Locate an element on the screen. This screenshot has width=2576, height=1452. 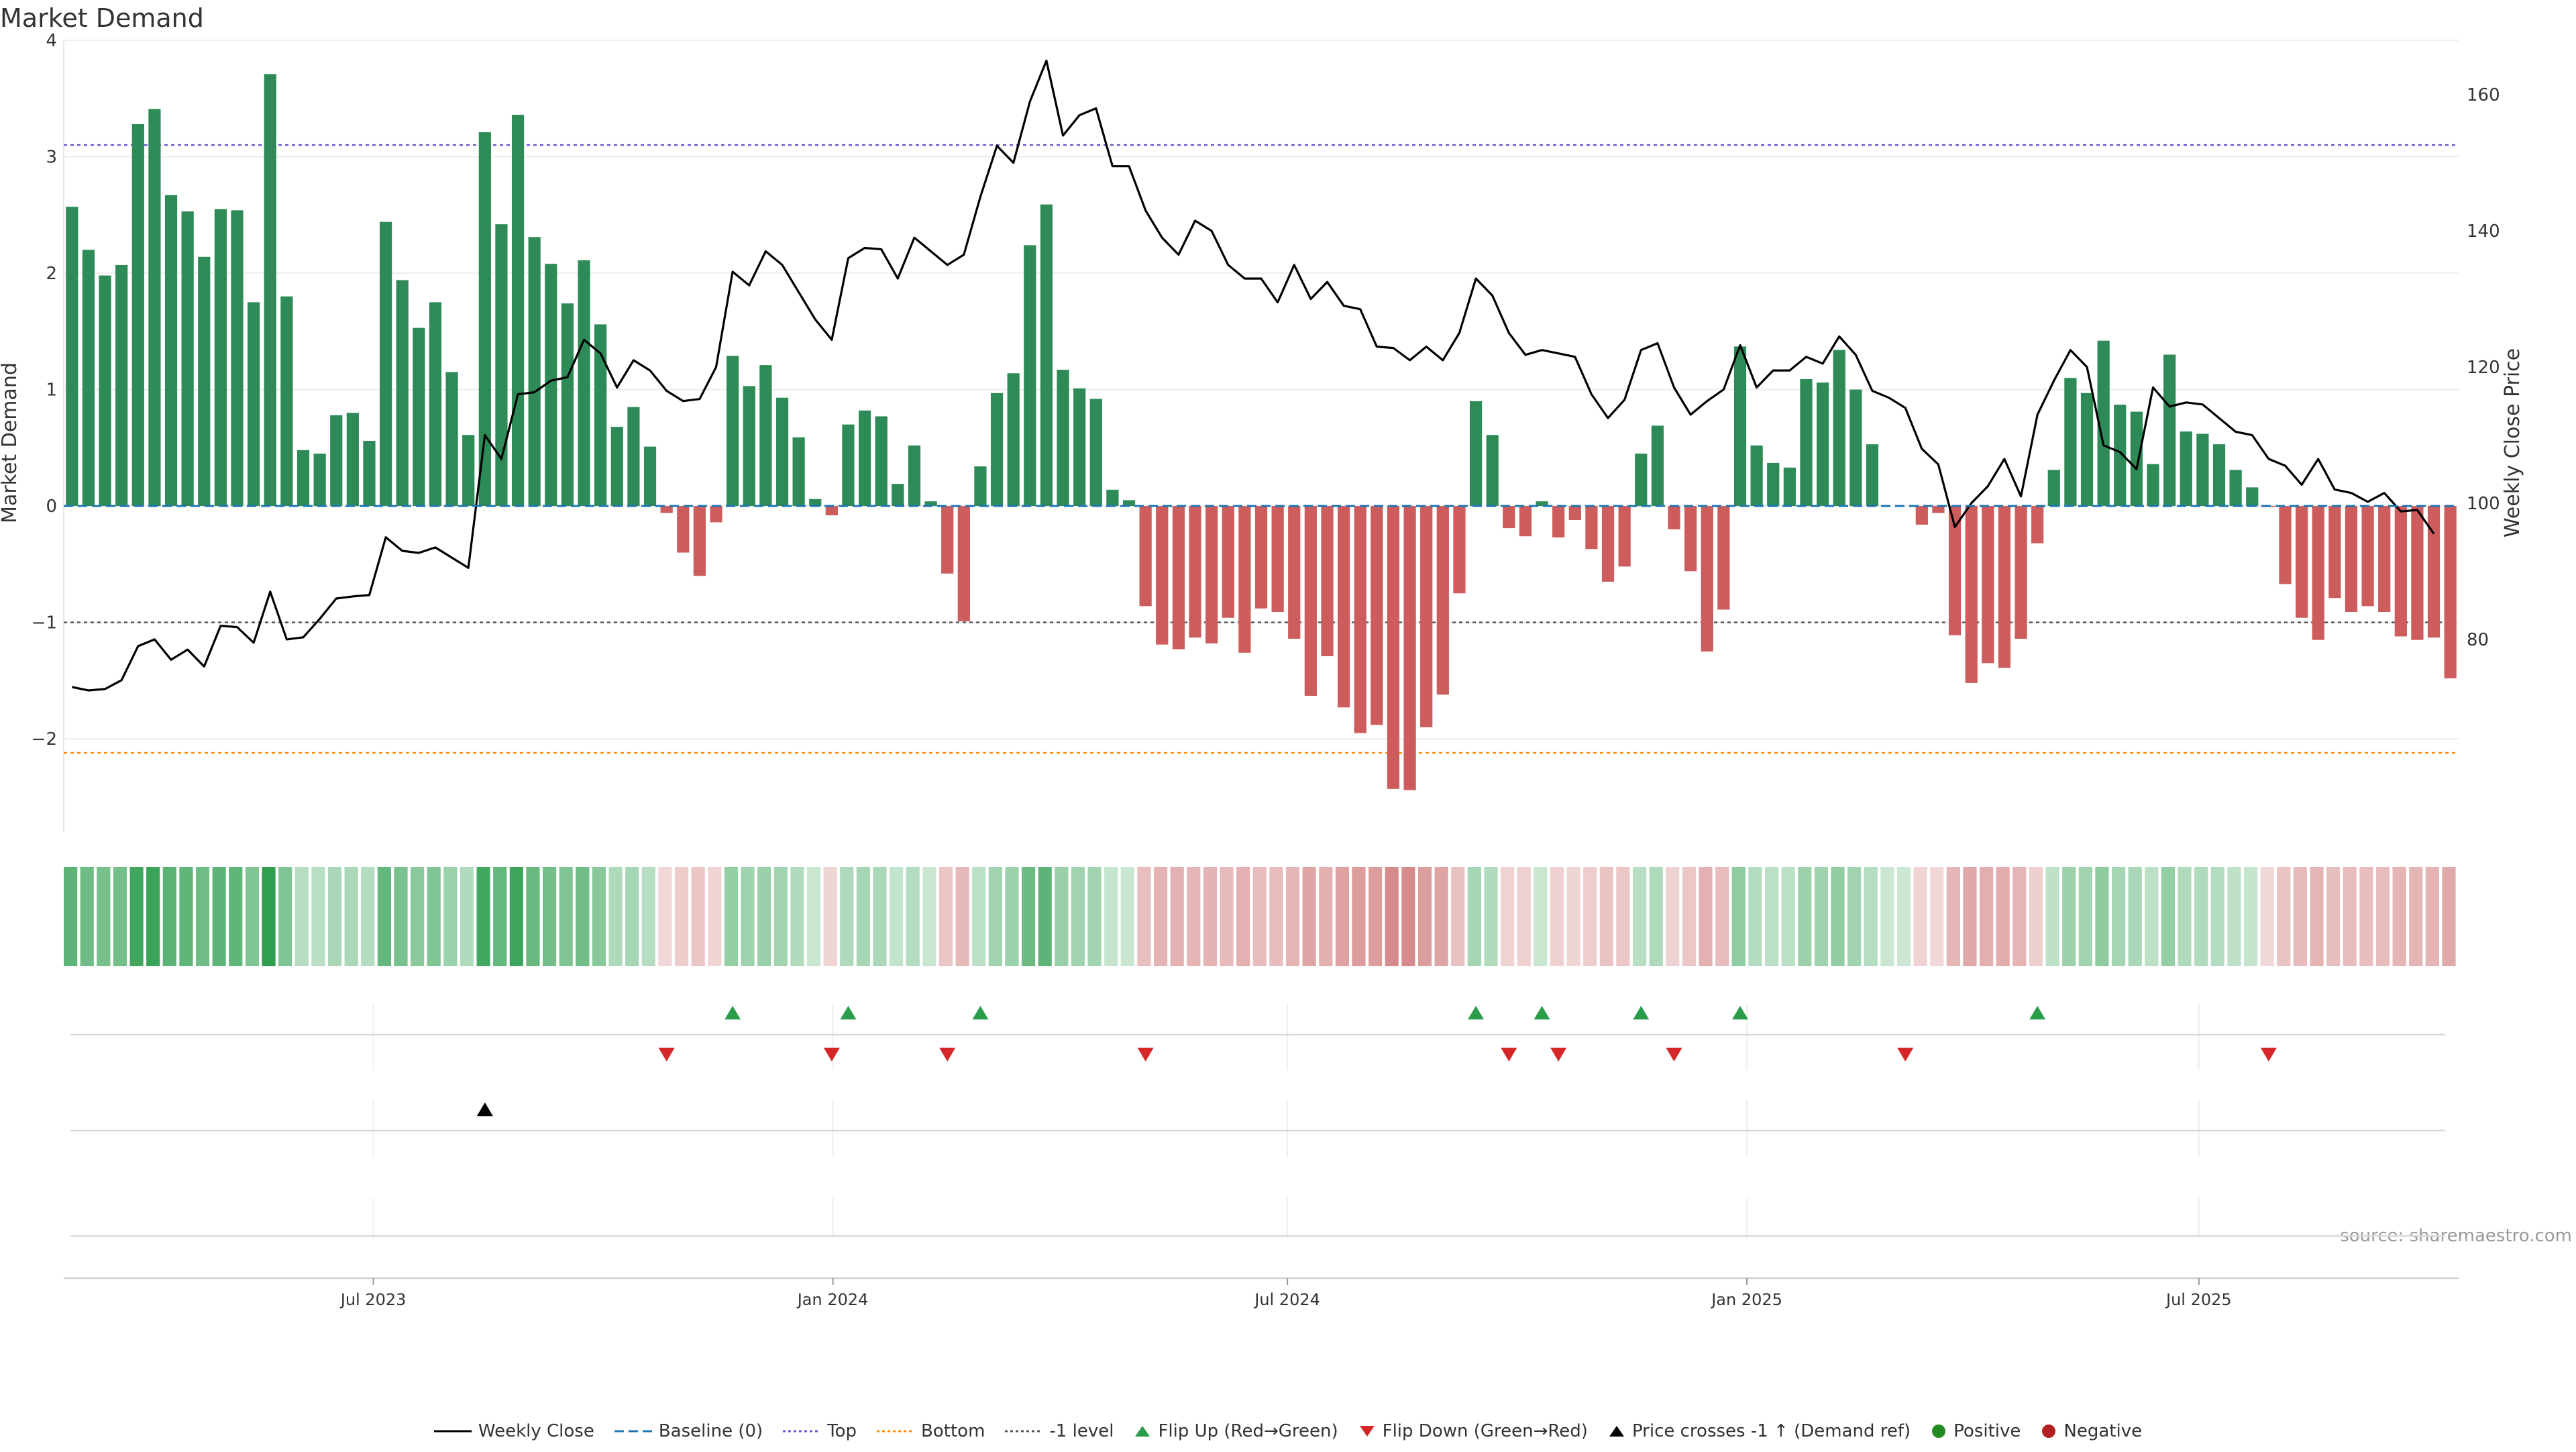
legend-top: Top is located at coordinates (820, 1431).